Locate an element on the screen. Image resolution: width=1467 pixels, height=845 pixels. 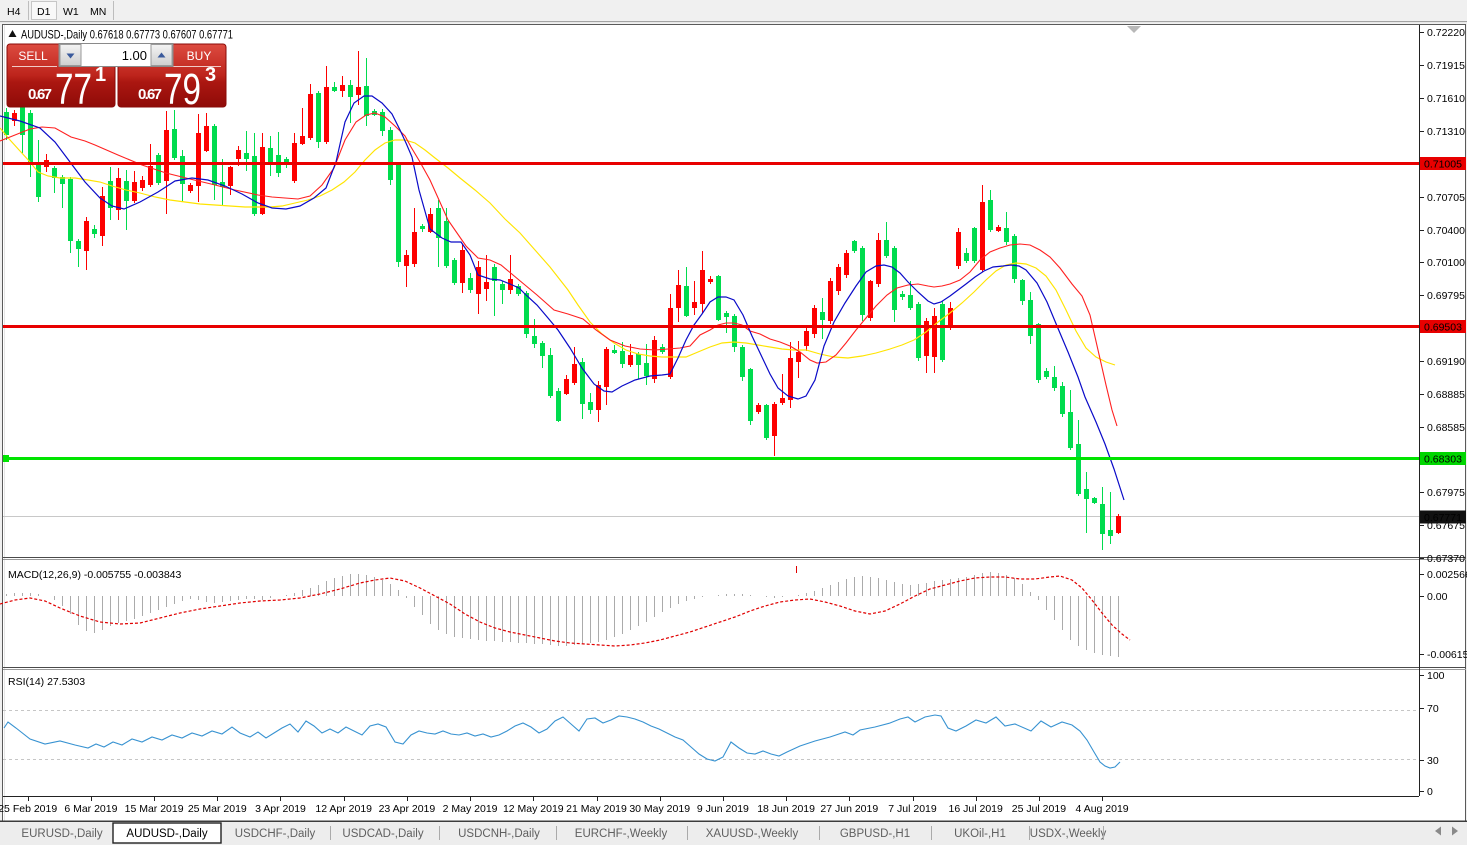
svg-text: 0.68885 is located at coordinates (1446, 395).